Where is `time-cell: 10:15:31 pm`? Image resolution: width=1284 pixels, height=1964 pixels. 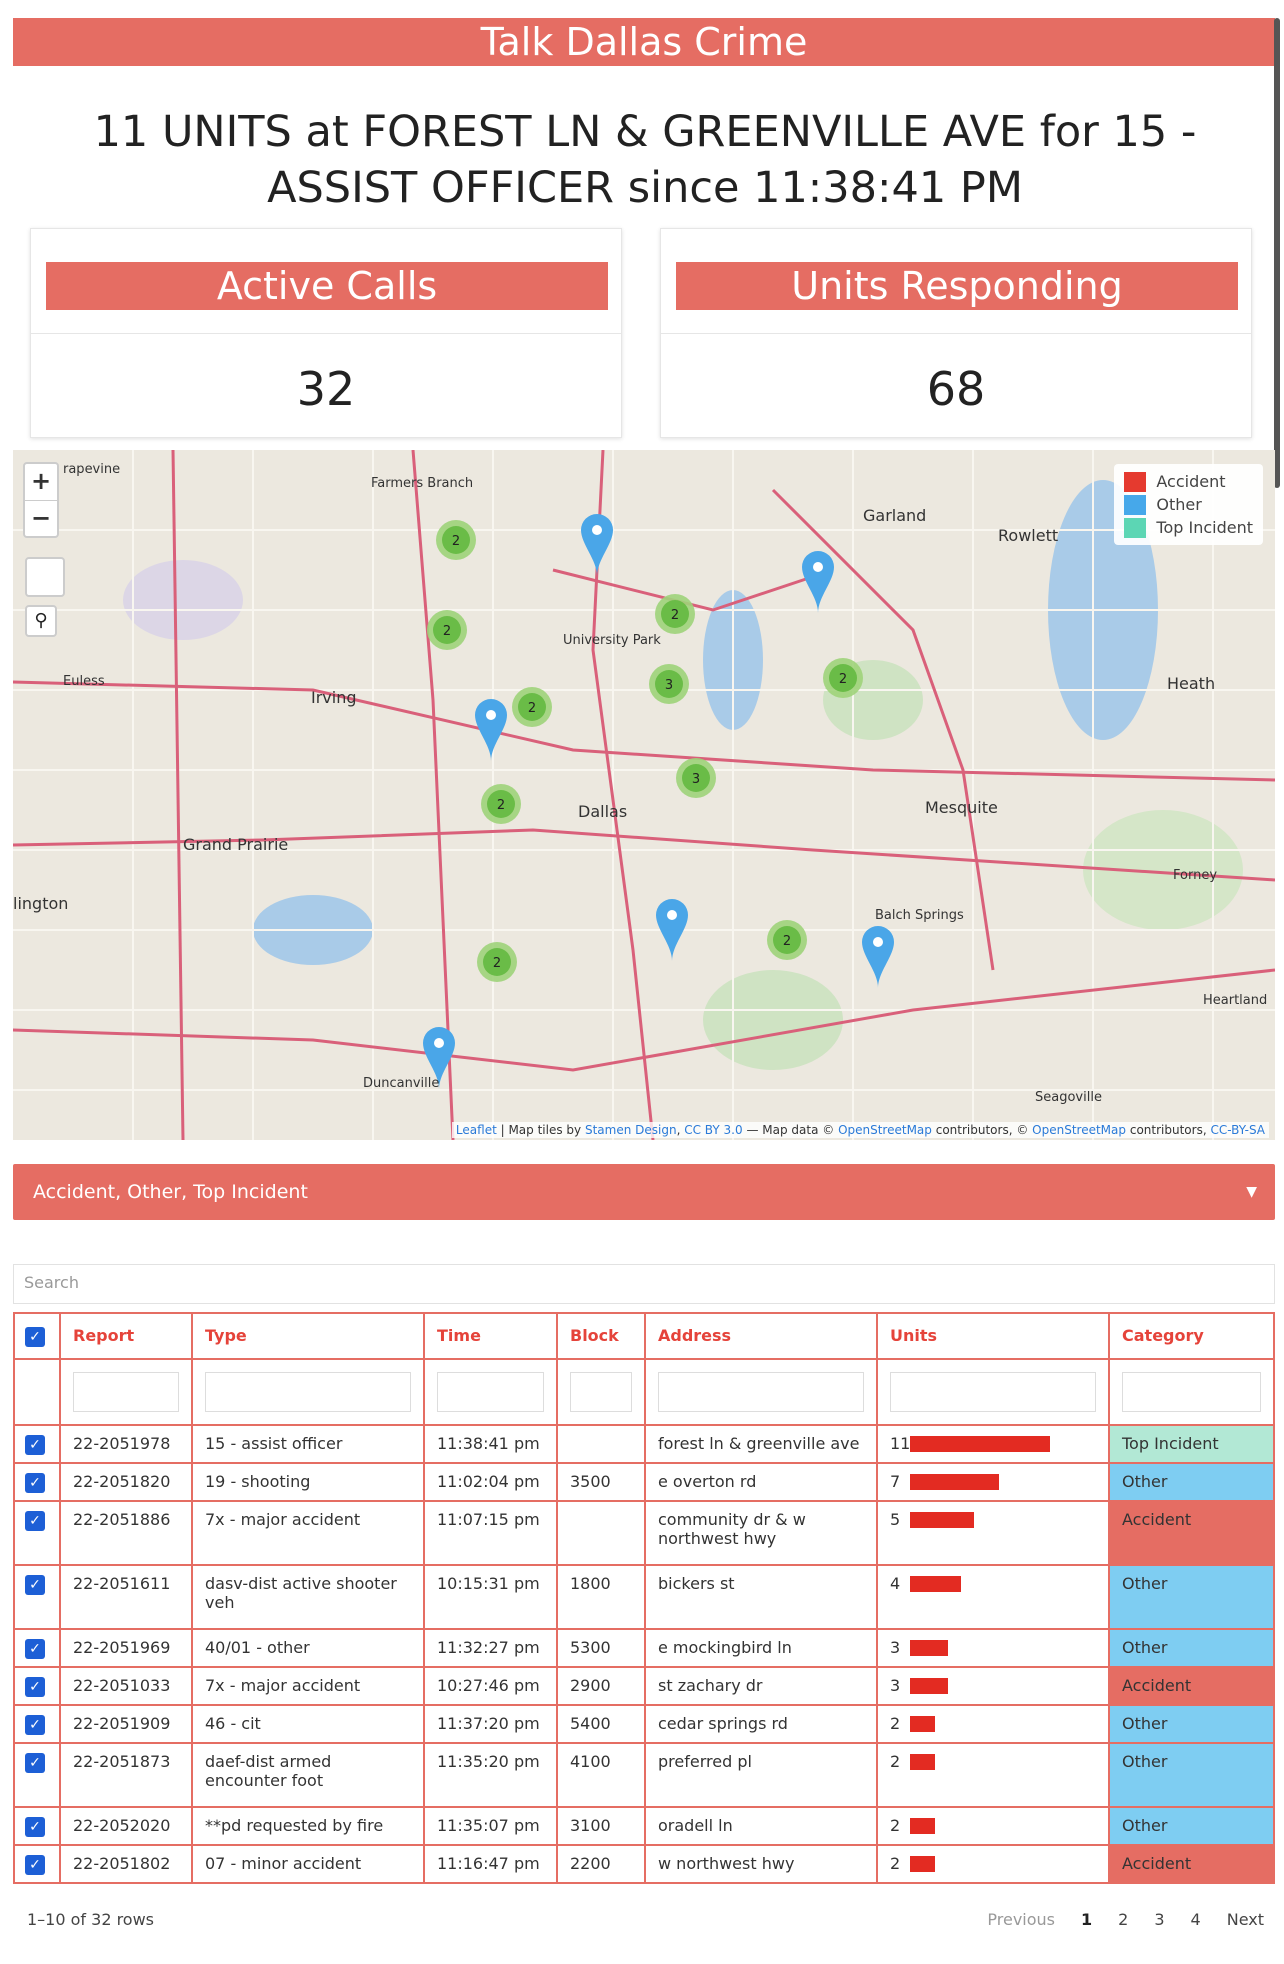 time-cell: 10:15:31 pm is located at coordinates (490, 1597).